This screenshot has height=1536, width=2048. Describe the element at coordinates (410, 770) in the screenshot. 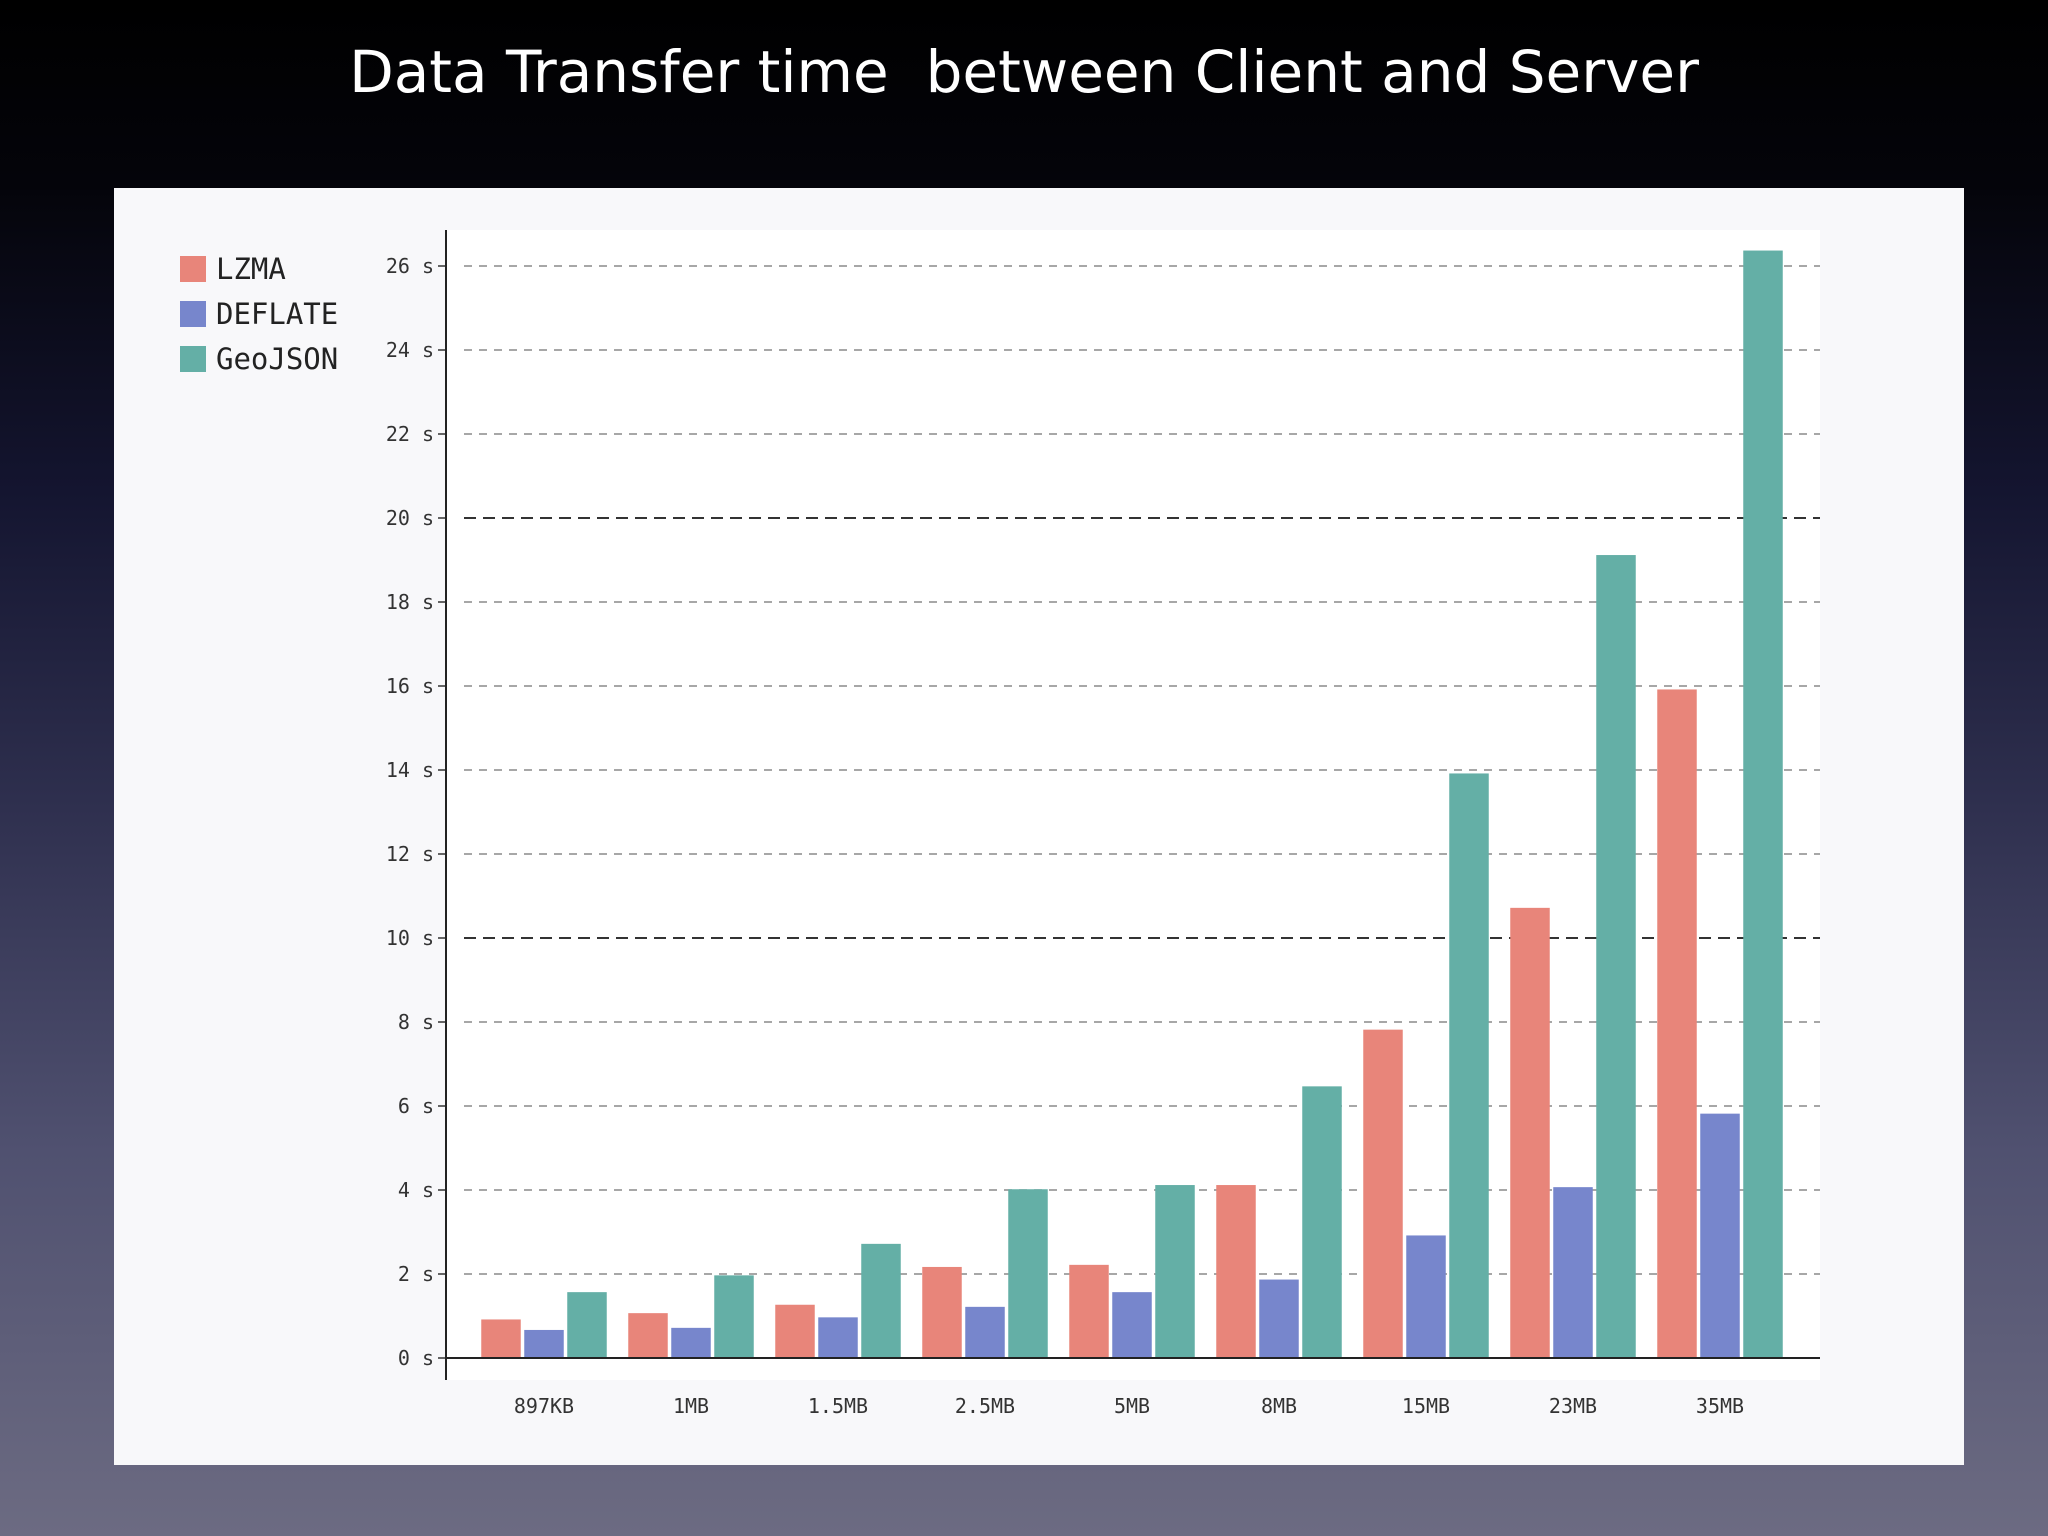

I see `y-tick-label: 14 s` at that location.